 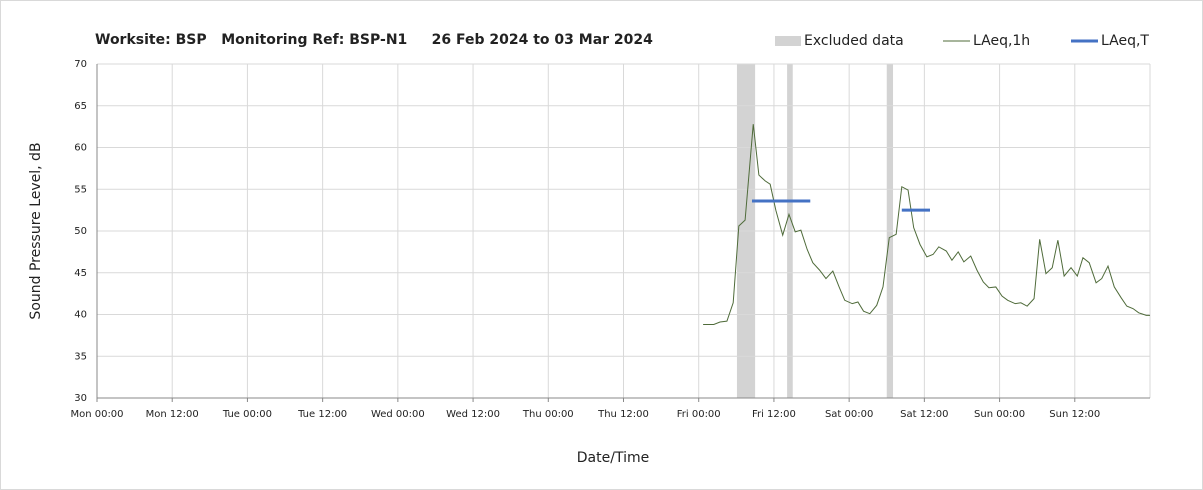 I want to click on x-tick-label: Thu 00:00, so click(x=548, y=414).